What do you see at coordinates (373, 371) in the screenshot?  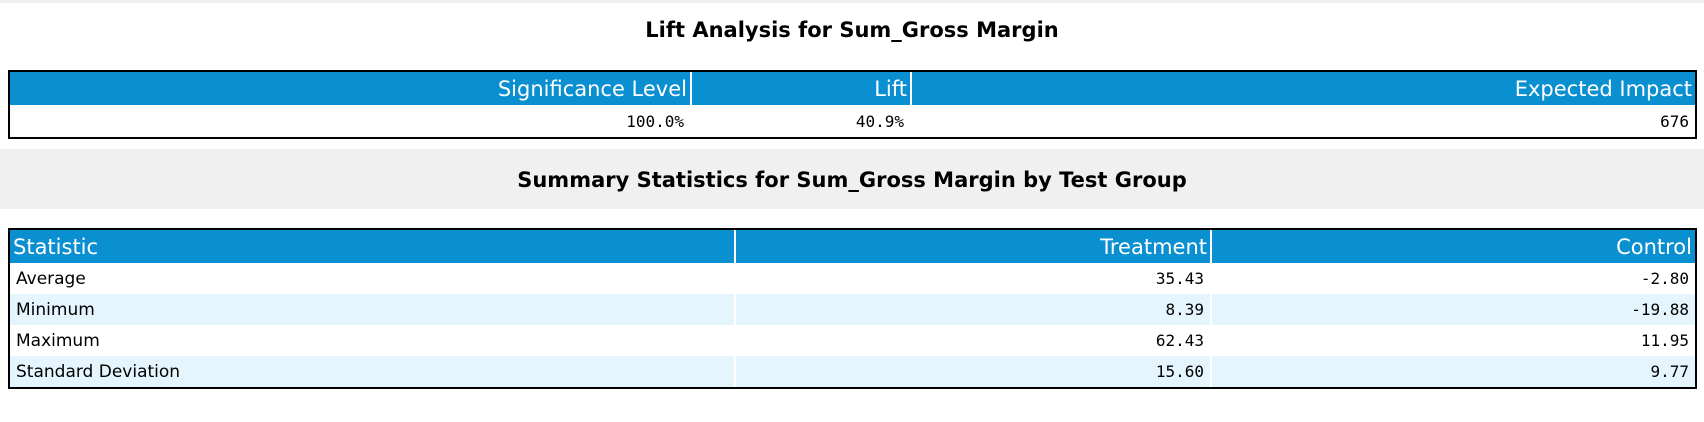 I see `statistic-name: Standard Deviation` at bounding box center [373, 371].